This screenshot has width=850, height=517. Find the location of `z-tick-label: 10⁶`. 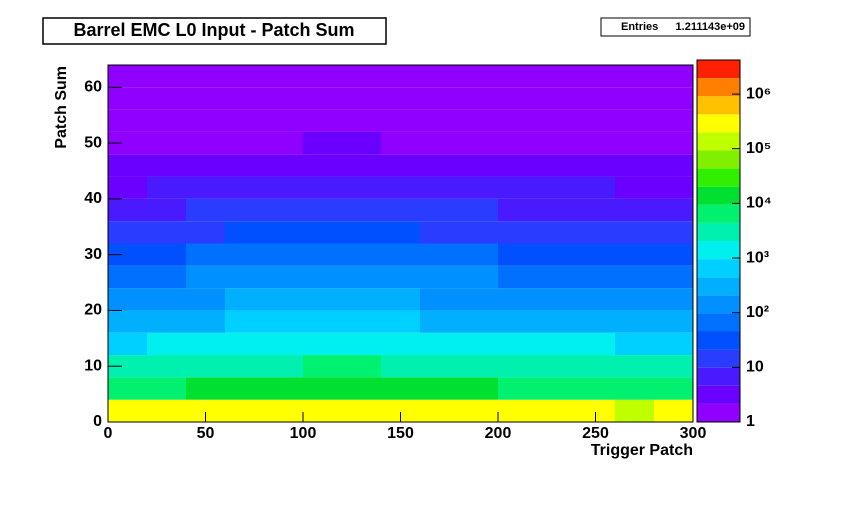

z-tick-label: 10⁶ is located at coordinates (758, 93).